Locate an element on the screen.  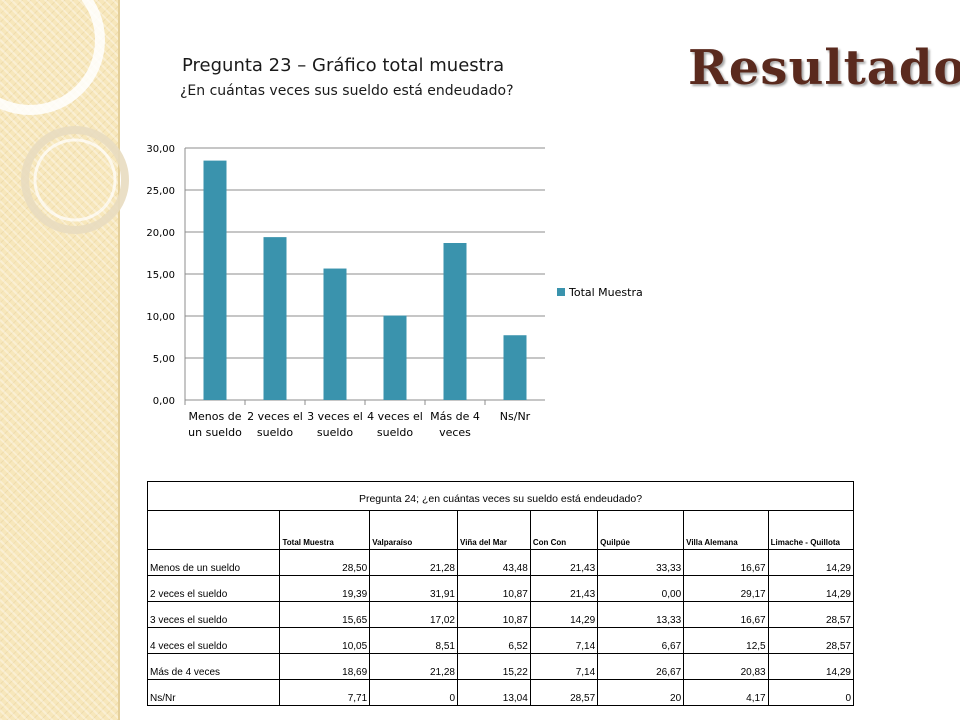
y-tick-label: 25,00 is located at coordinates (160, 191).